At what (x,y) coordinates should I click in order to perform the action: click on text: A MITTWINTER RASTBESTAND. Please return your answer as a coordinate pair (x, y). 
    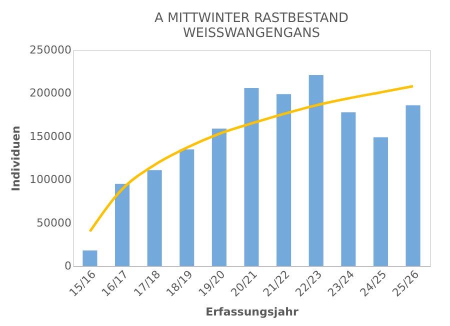
    Looking at the image, I should click on (251, 18).